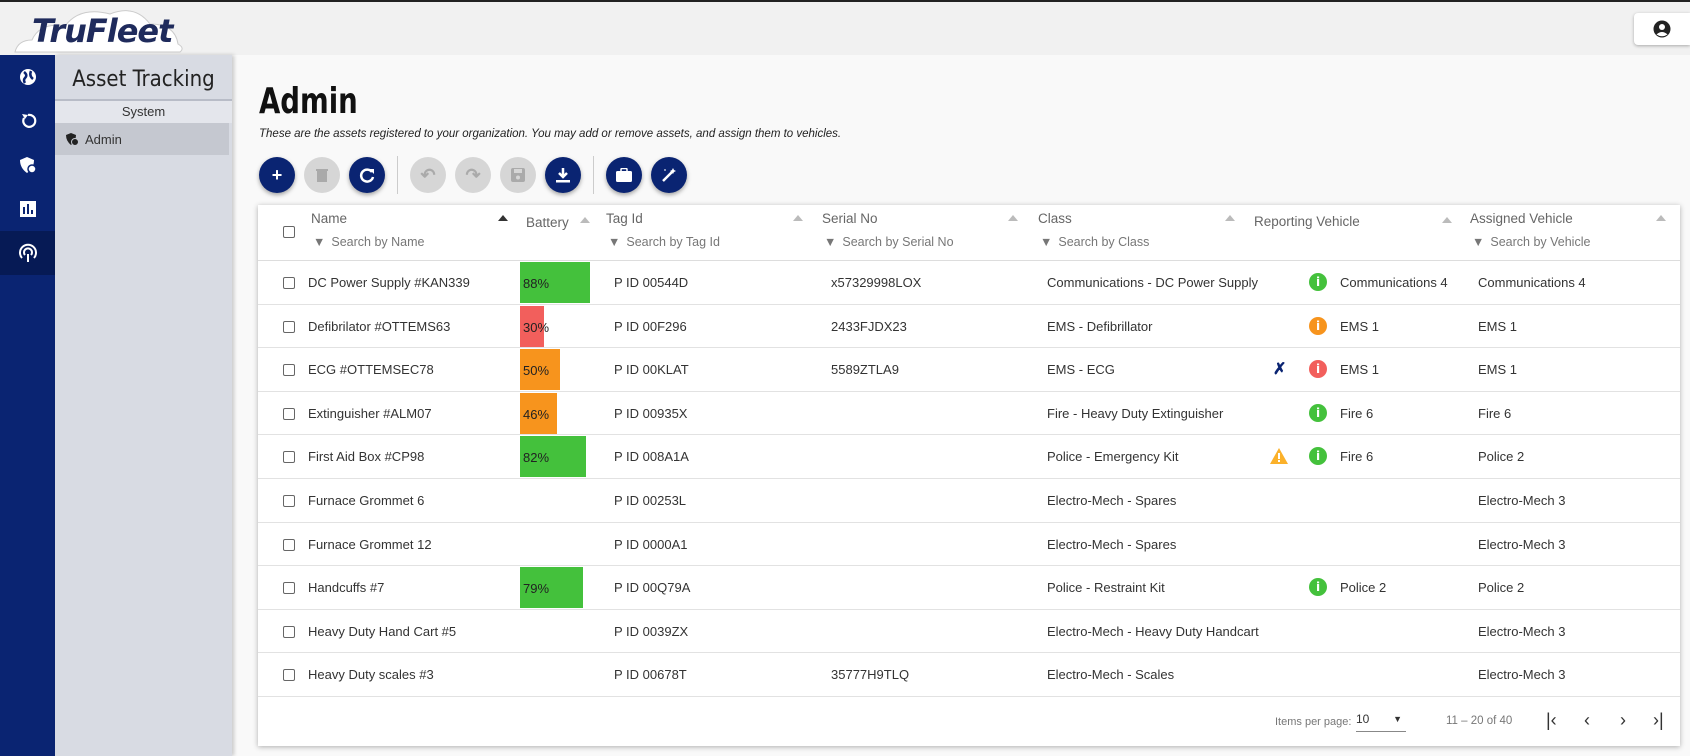  I want to click on sort-battery-icon, so click(585, 220).